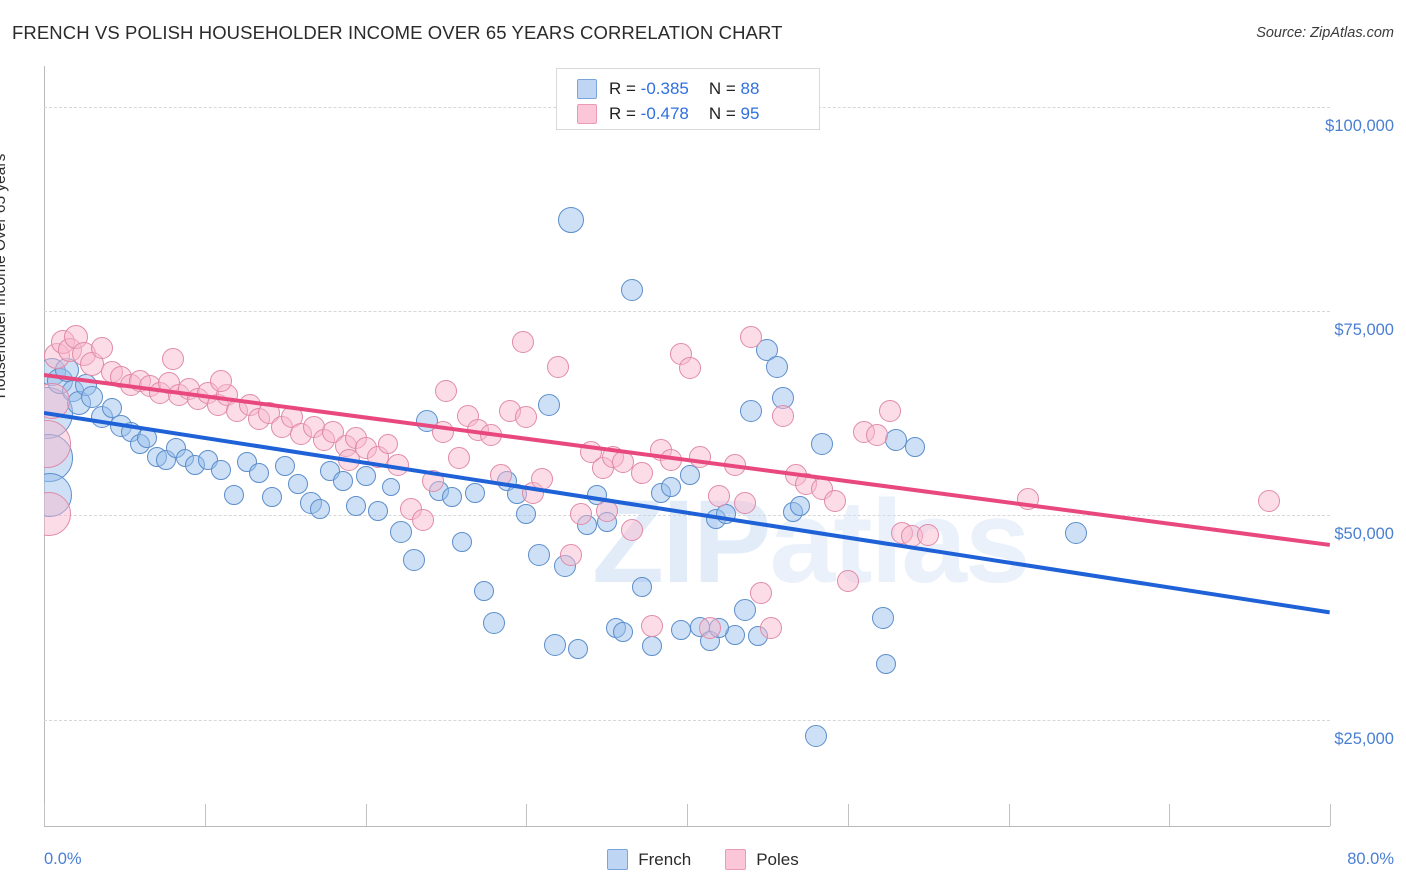 The width and height of the screenshot is (1406, 892). I want to click on legend-item-poles: Poles, so click(762, 859).